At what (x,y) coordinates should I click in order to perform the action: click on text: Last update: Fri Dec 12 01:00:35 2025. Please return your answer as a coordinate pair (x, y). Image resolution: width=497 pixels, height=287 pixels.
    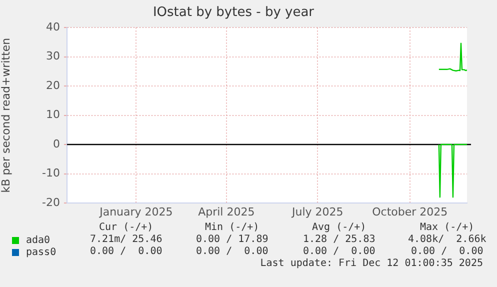
    Looking at the image, I should click on (371, 264).